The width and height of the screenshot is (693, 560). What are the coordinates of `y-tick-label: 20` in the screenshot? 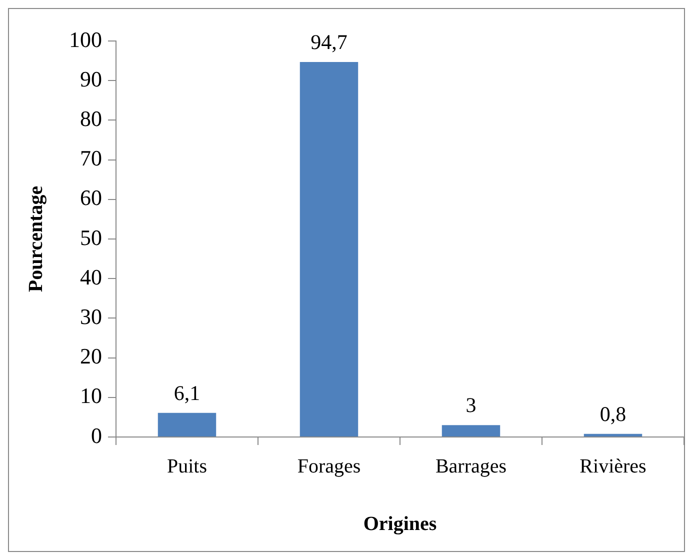 It's located at (91, 356).